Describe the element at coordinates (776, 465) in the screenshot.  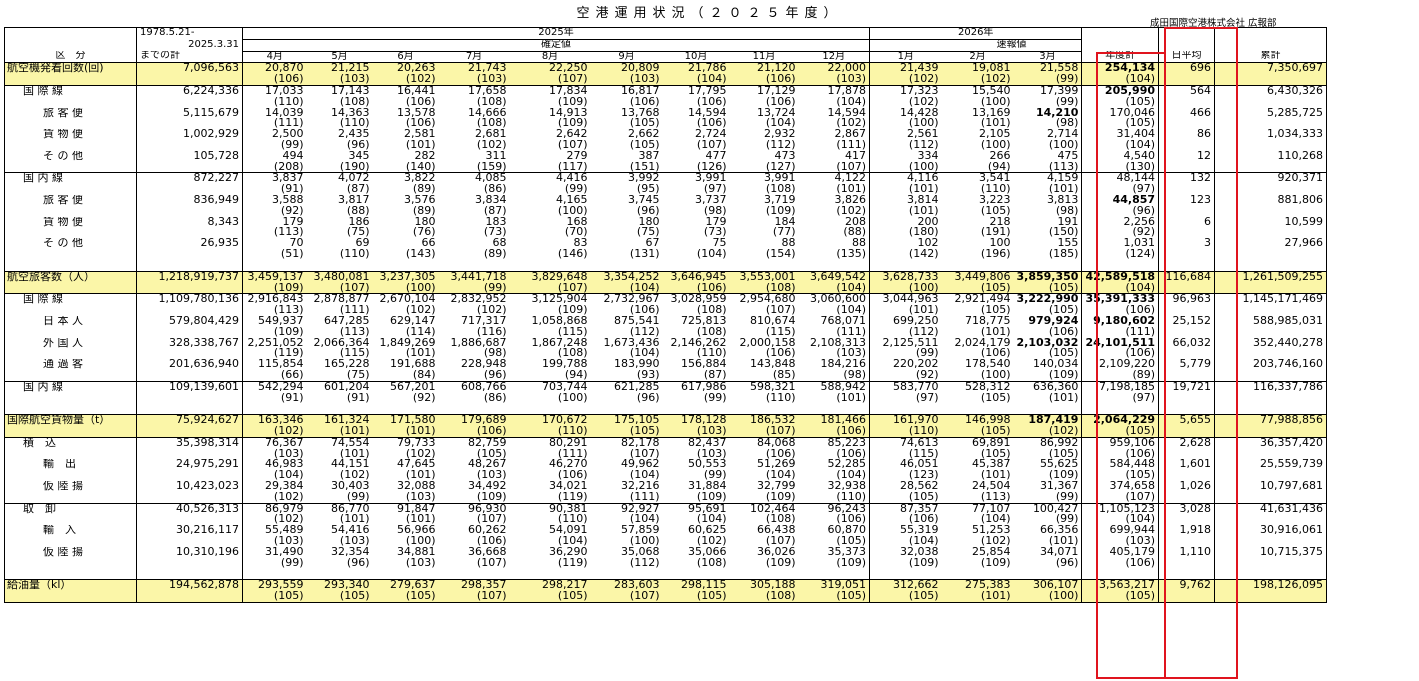
I see `month-value: 51,269` at that location.